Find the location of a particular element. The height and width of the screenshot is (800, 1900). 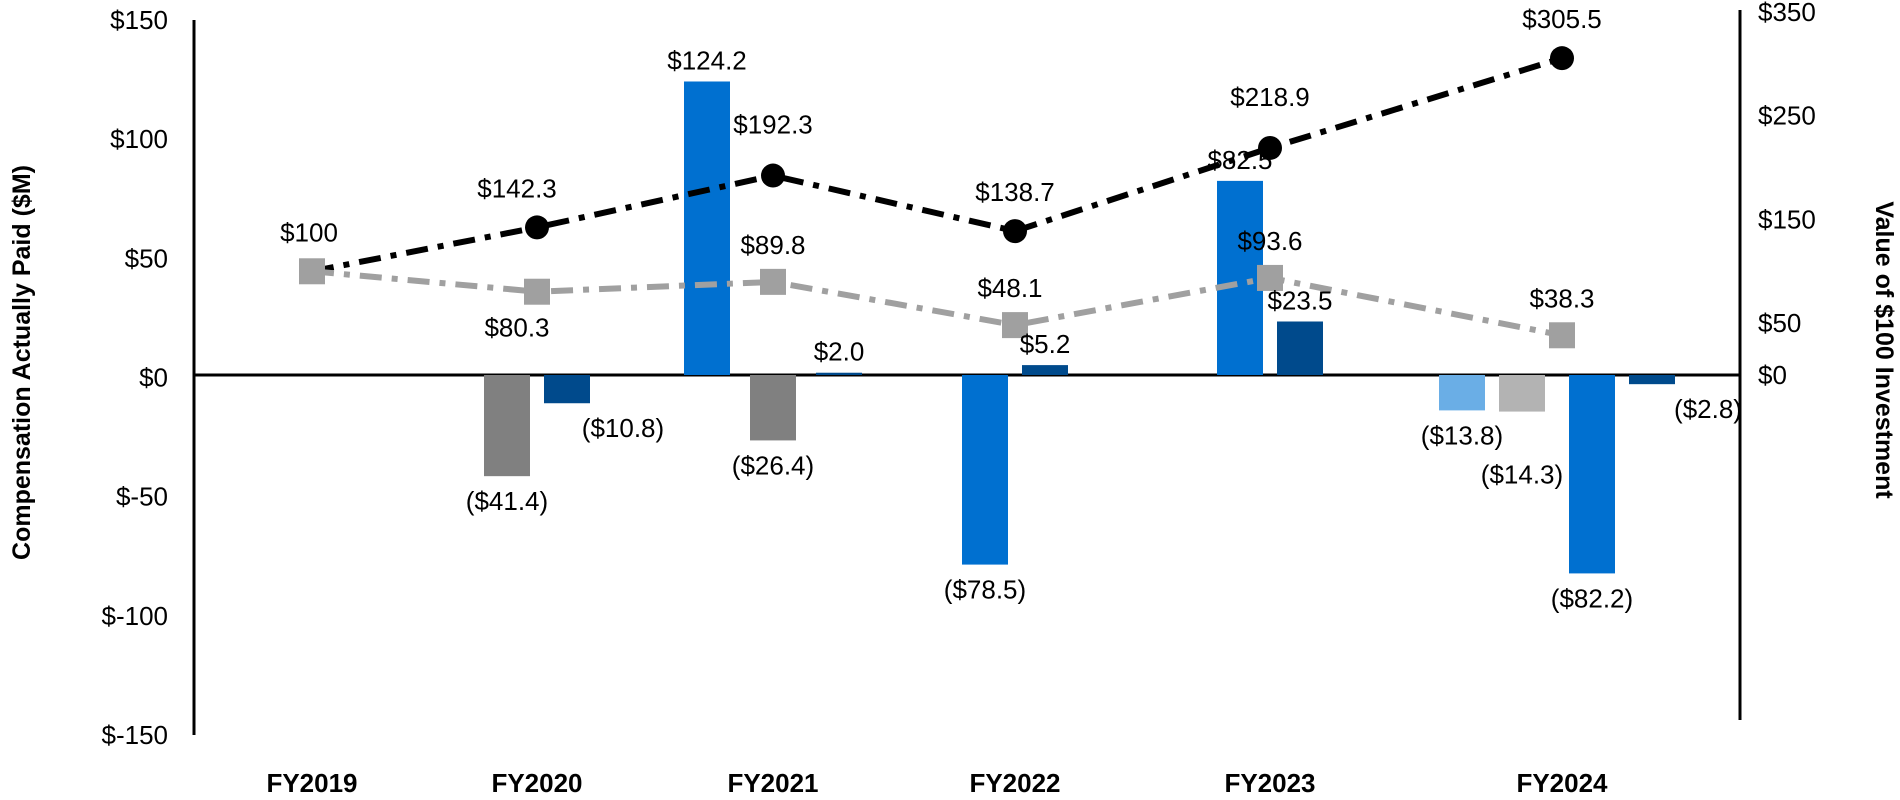

bar-label: $2.0 is located at coordinates (839, 352).